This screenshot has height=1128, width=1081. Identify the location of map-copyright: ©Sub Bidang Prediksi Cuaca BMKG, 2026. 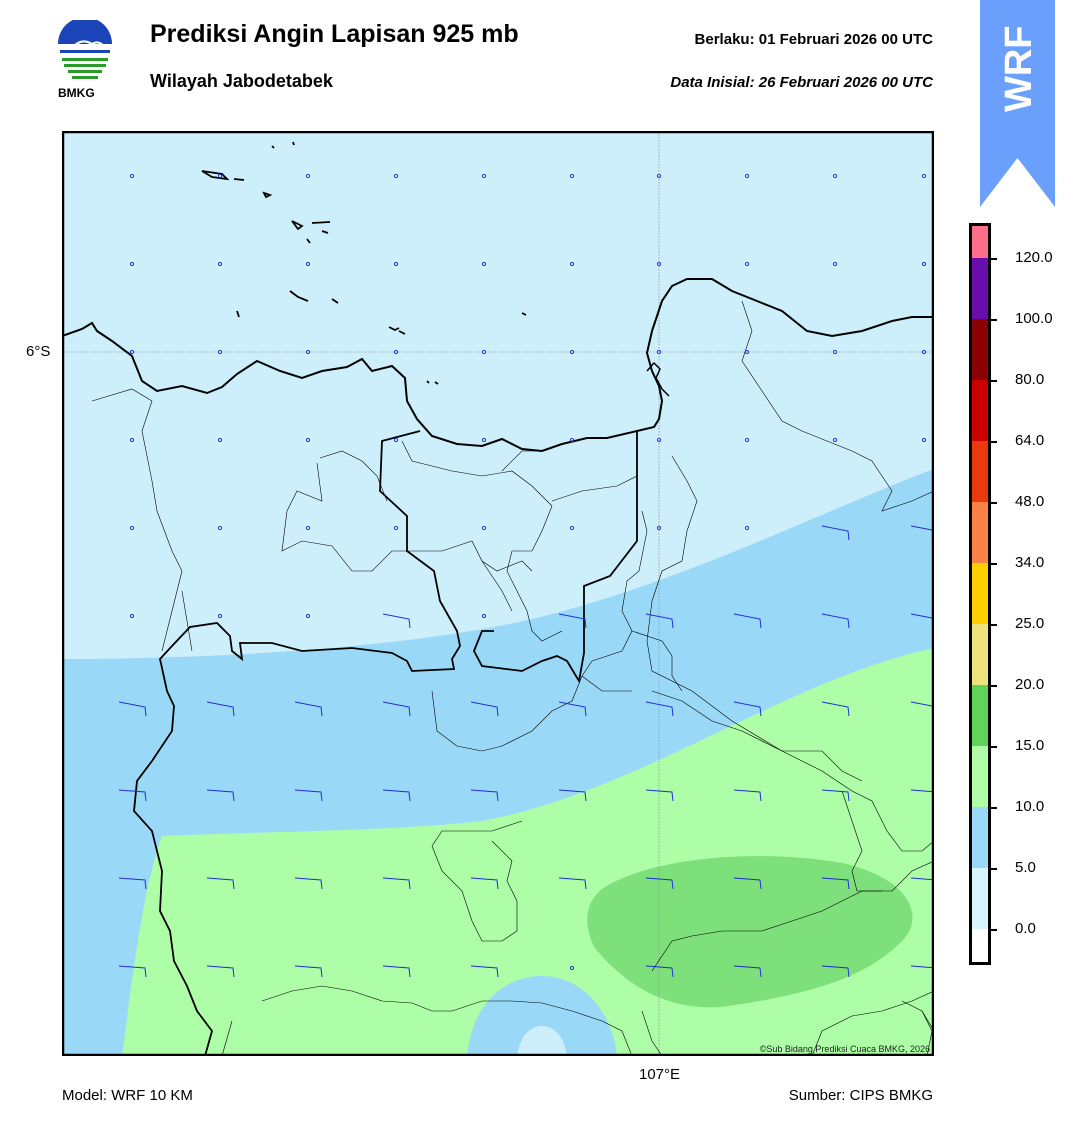
(845, 1049).